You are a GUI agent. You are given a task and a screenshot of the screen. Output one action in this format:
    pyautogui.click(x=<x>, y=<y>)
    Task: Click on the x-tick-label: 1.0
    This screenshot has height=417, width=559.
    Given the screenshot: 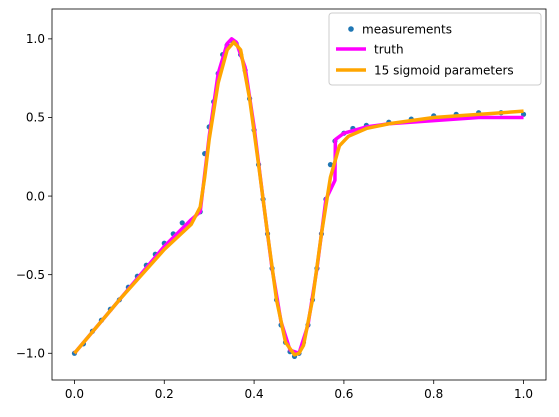 What is the action you would take?
    pyautogui.click(x=523, y=394)
    